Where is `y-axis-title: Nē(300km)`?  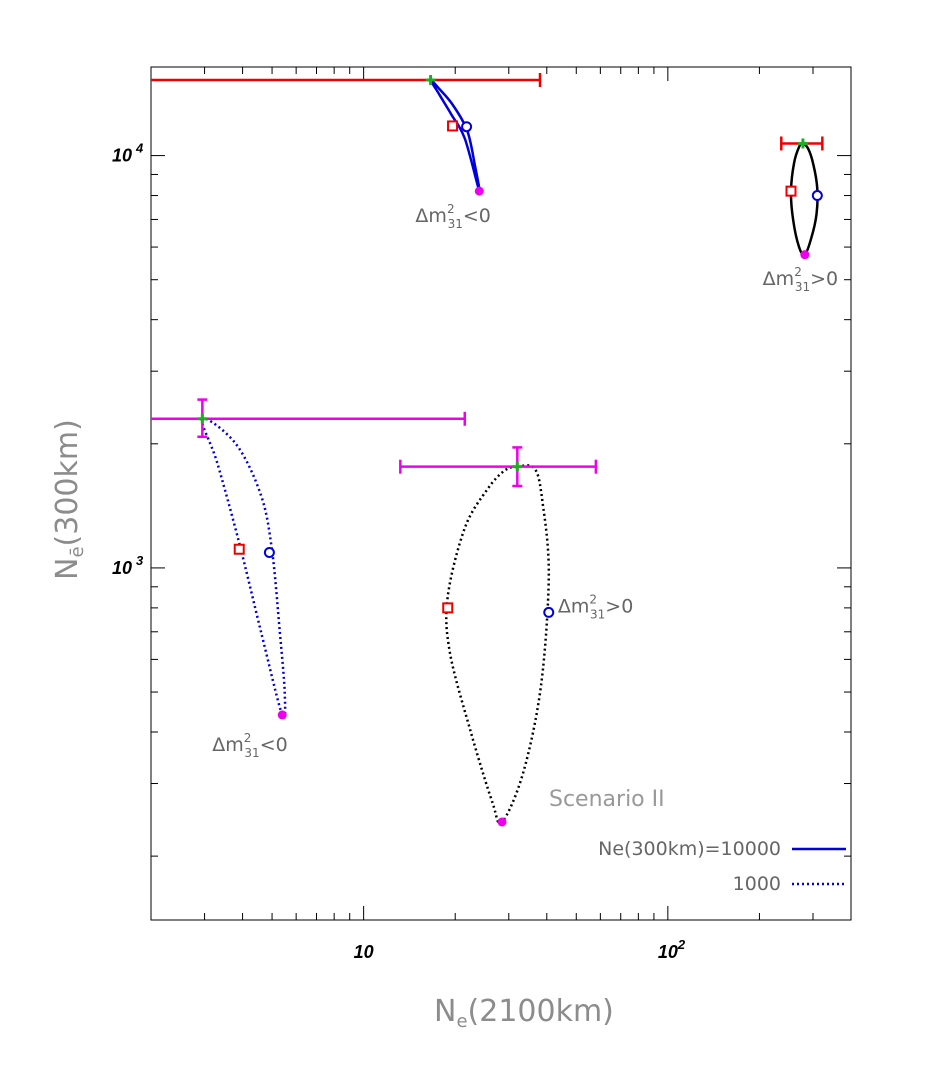
y-axis-title: Nē(300km) is located at coordinates (69, 499).